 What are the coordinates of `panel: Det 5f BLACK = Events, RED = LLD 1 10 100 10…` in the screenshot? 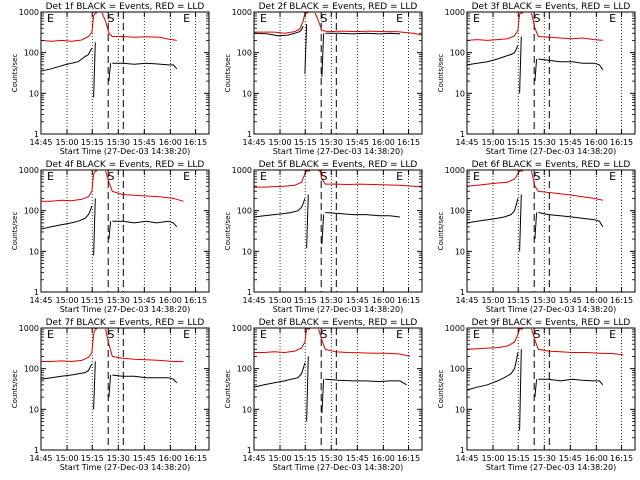 It's located at (323, 237).